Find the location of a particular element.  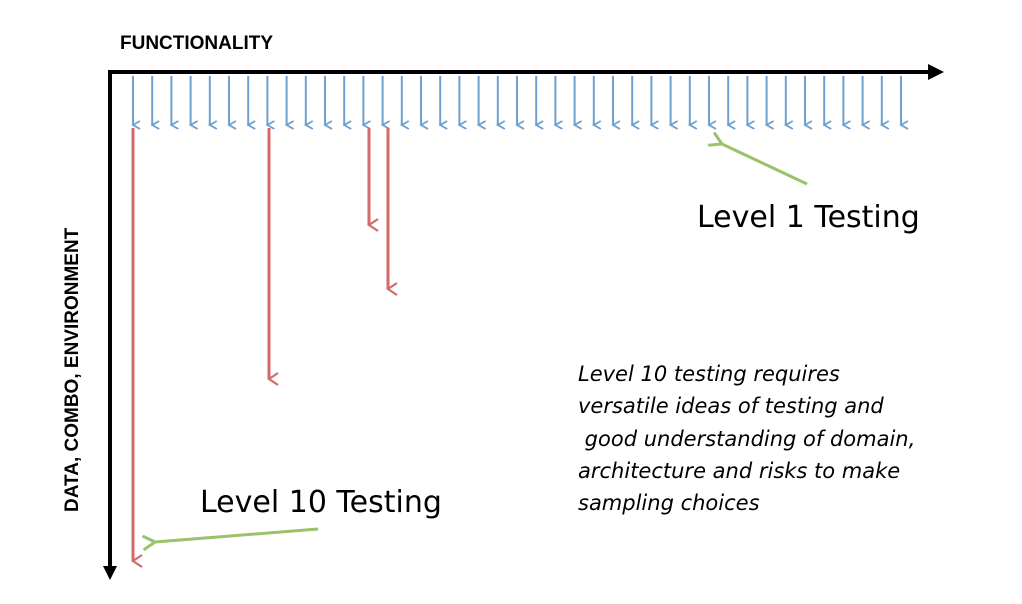

level-1-arrow-group is located at coordinates (520, 103).